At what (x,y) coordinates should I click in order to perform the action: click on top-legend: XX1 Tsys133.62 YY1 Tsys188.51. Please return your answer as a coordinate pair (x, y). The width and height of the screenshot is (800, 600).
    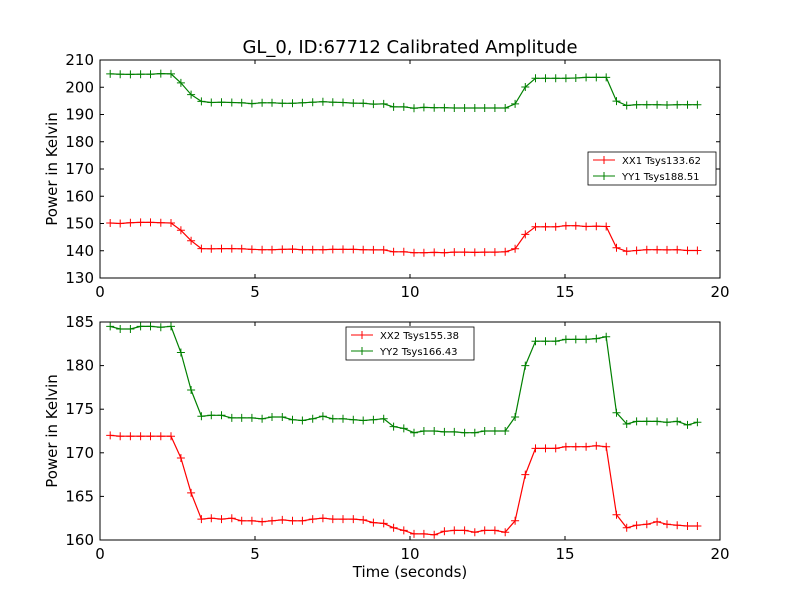
    Looking at the image, I should click on (652, 168).